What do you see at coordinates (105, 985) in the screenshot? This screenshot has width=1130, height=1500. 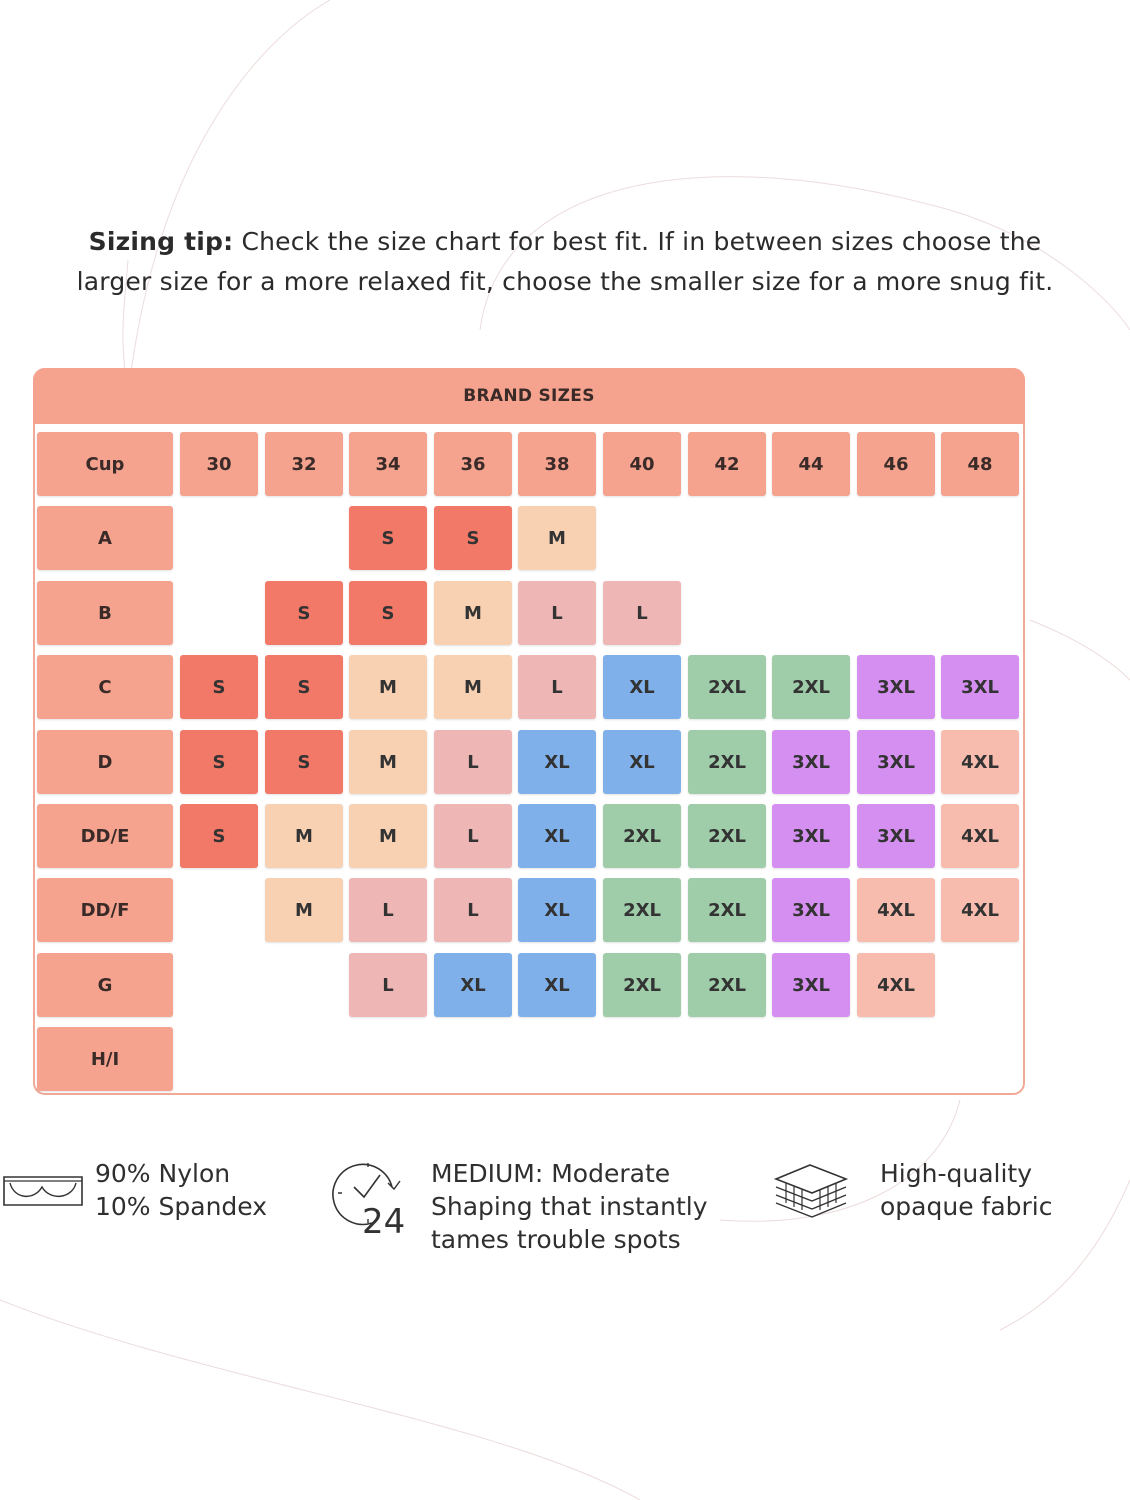 I see `cup-label-cell: G` at bounding box center [105, 985].